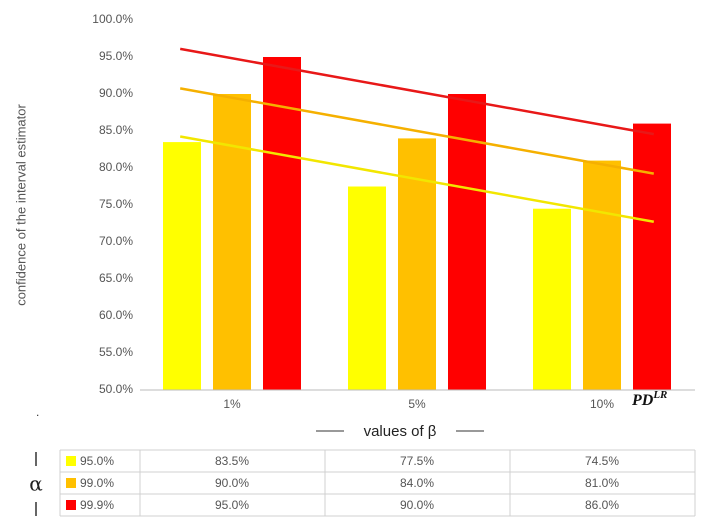  I want to click on y-tick-label: 75.0%, so click(116, 204).